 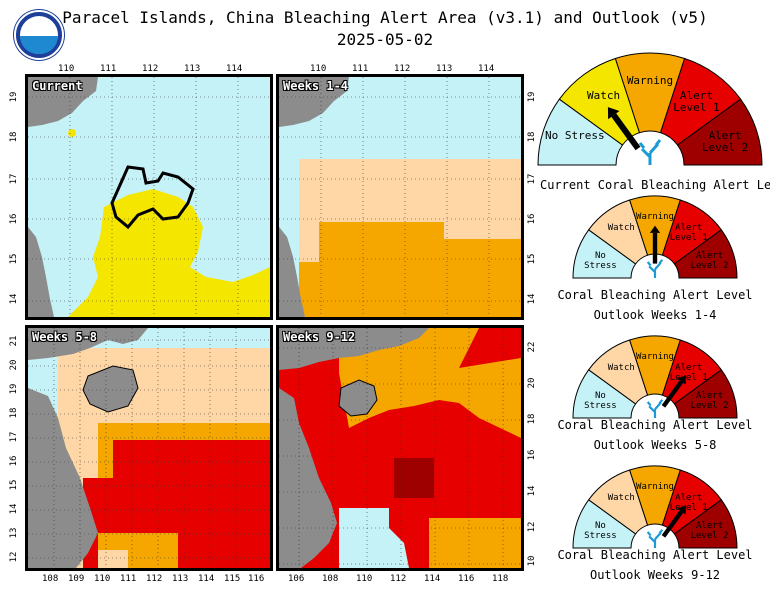 I want to click on panel-label-current: Current, so click(x=57, y=86).